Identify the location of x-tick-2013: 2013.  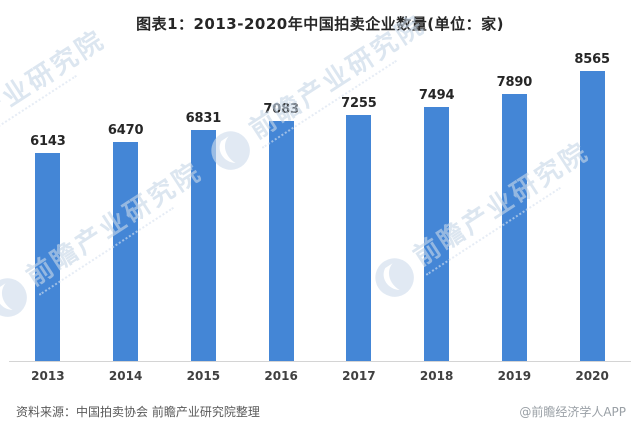
(48, 376).